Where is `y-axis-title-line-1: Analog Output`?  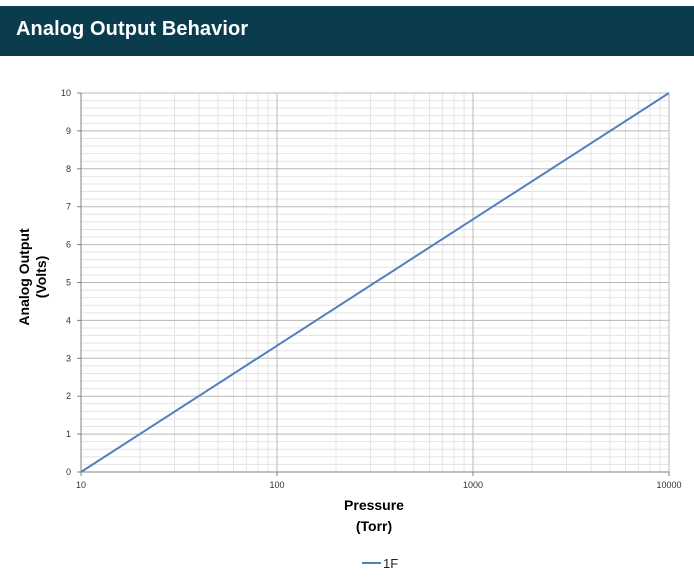
y-axis-title-line-1: Analog Output is located at coordinates (24, 277).